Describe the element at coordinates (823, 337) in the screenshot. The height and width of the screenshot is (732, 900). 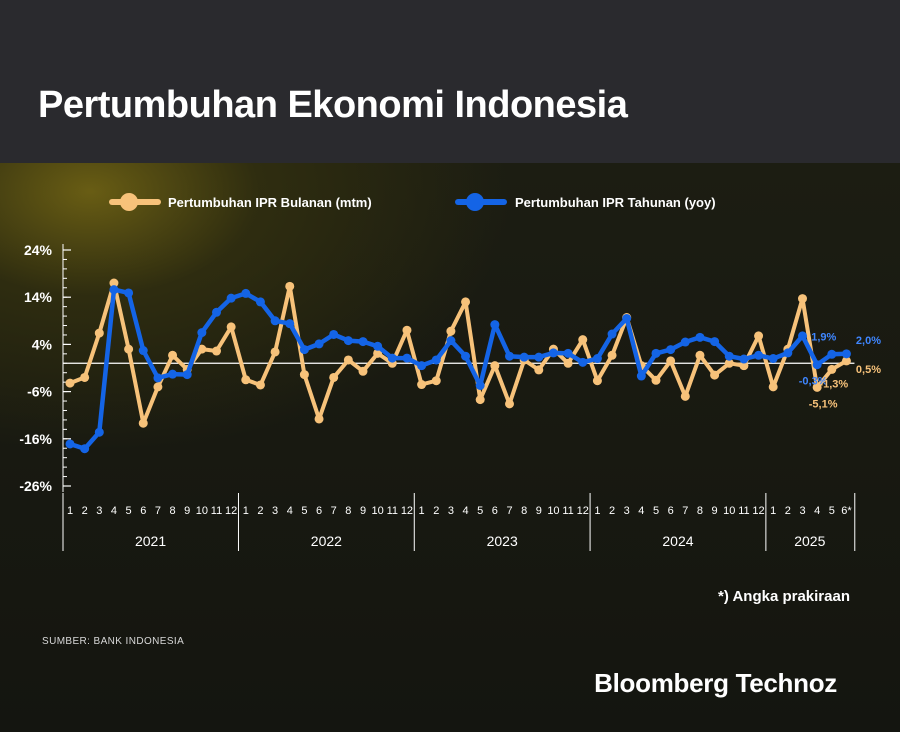
I see `annotation-yoy: 1,9%` at that location.